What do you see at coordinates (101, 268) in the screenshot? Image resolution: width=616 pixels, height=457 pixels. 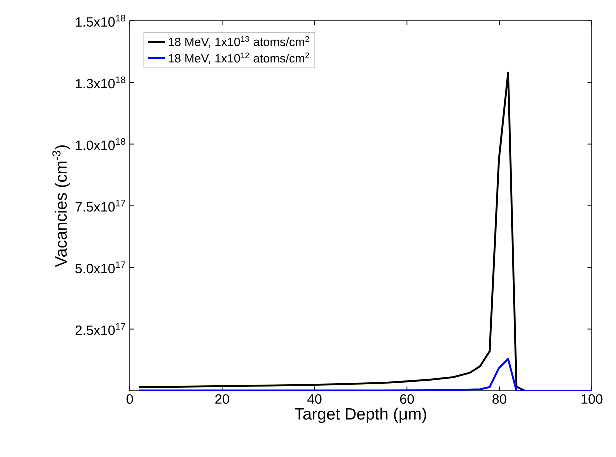 I see `y-tick-label: 5.0x10$^{17}$` at bounding box center [101, 268].